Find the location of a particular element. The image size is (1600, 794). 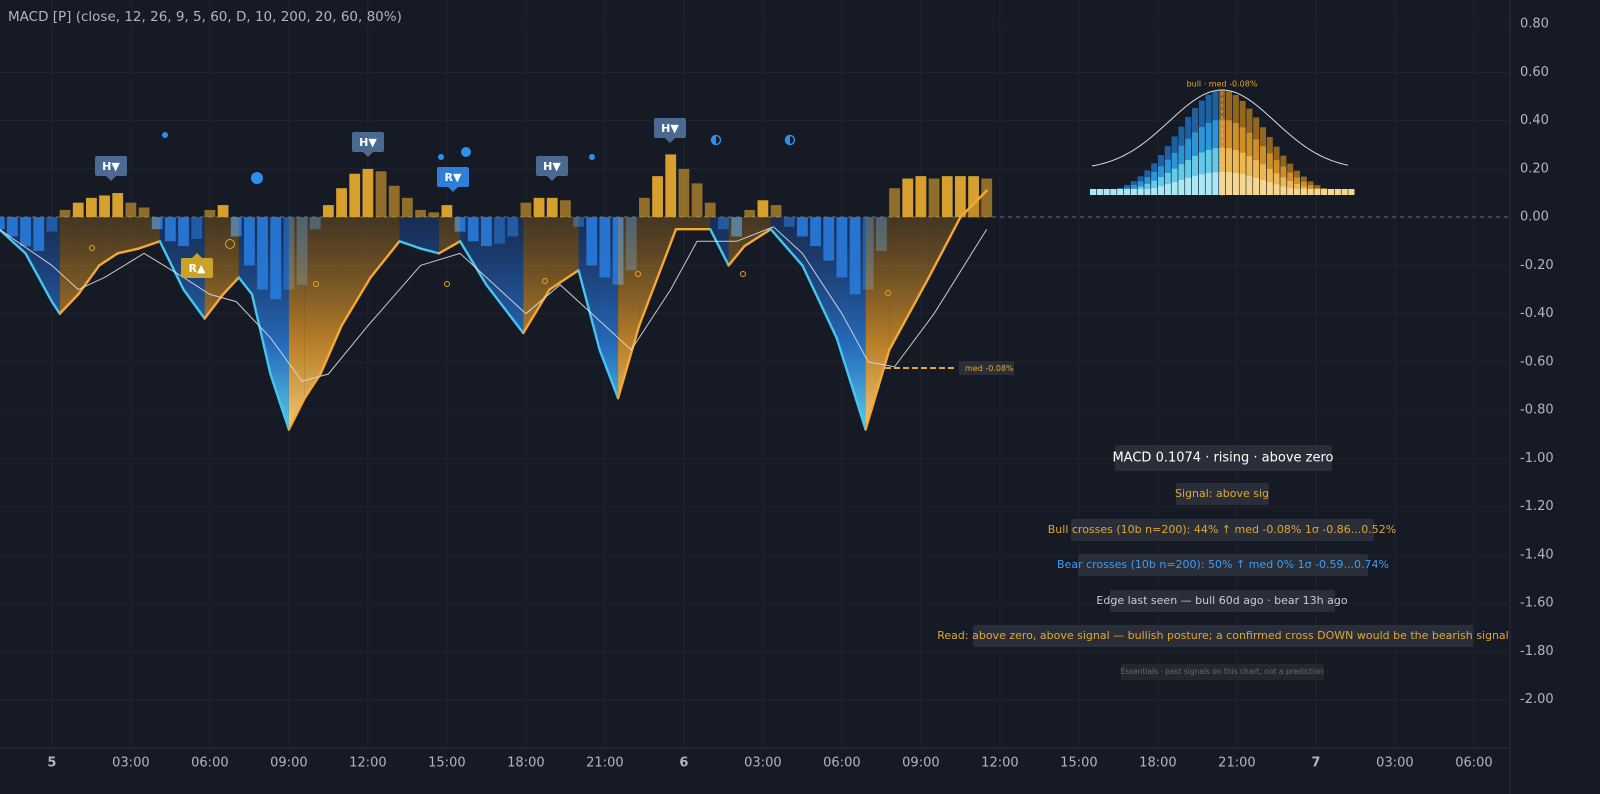

median-label-box is located at coordinates (986, 368).